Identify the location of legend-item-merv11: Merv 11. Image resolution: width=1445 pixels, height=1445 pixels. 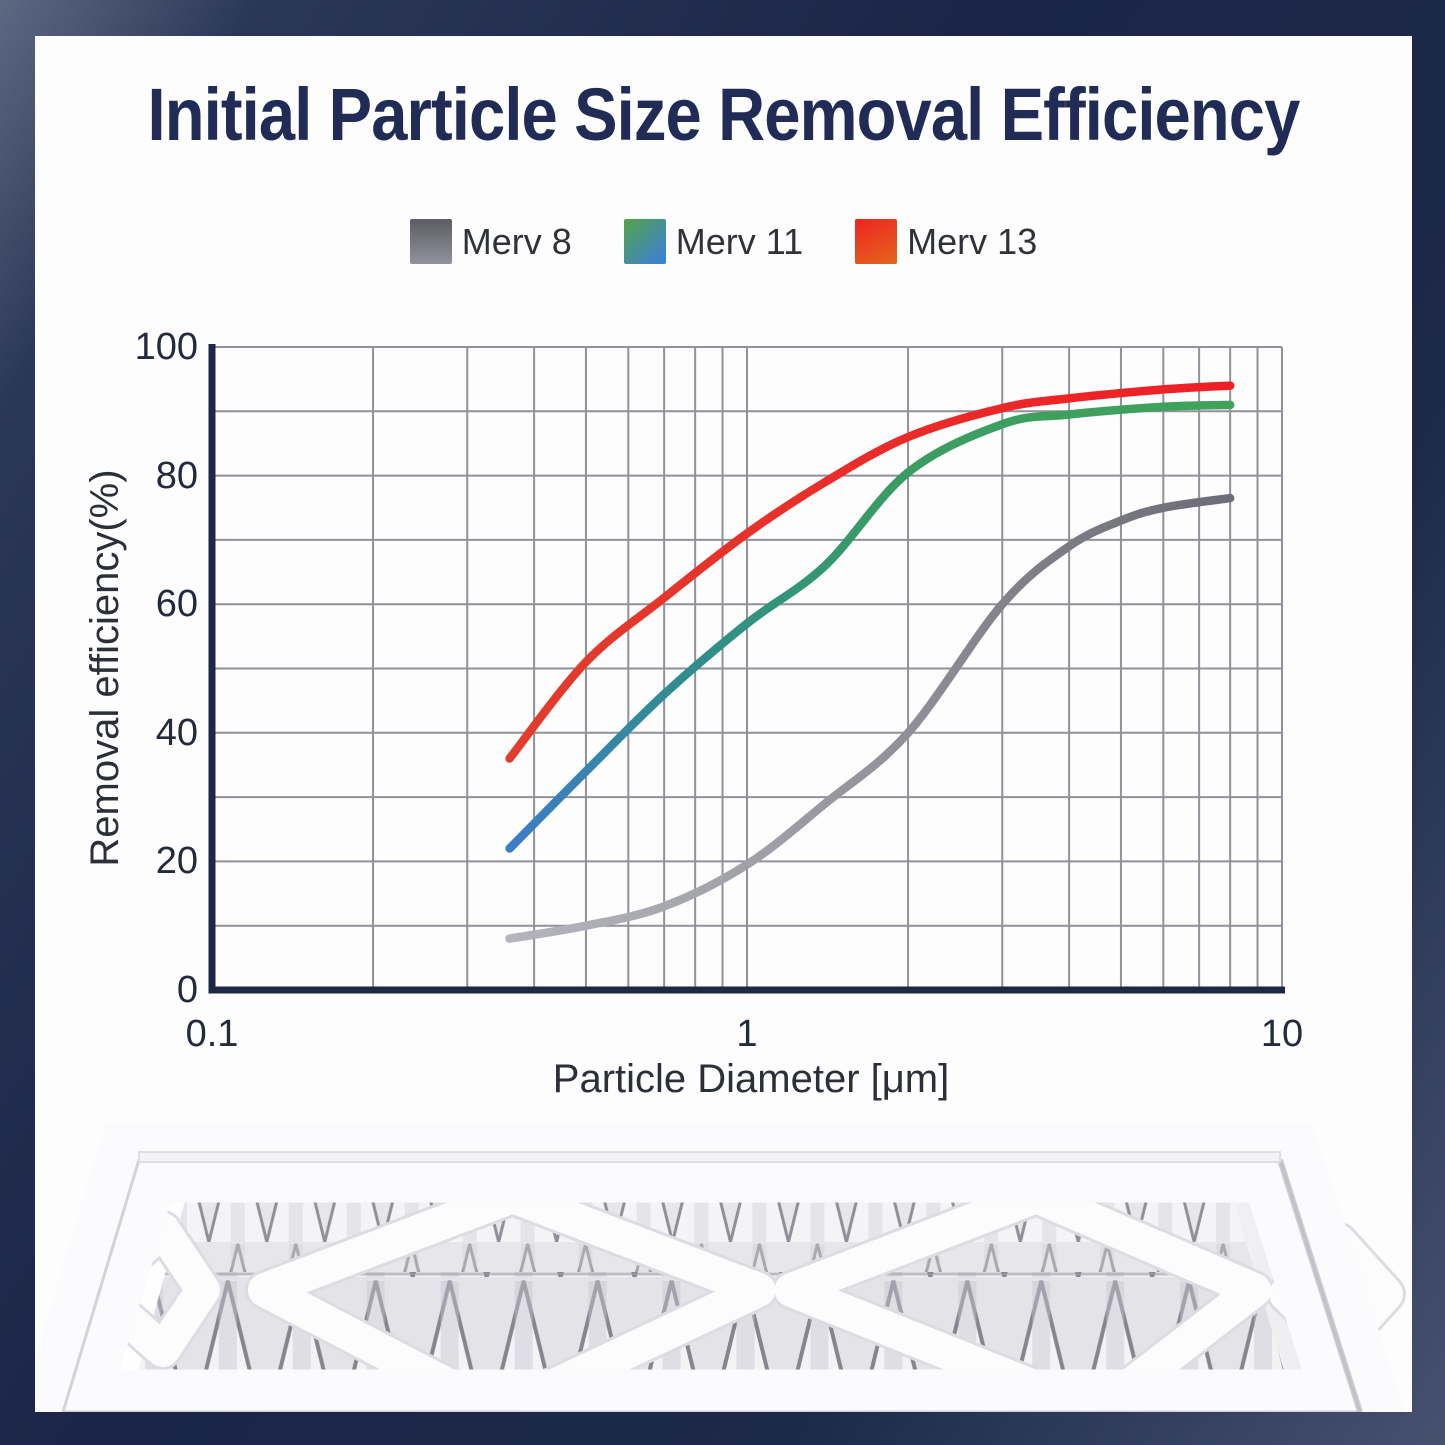
(713, 241).